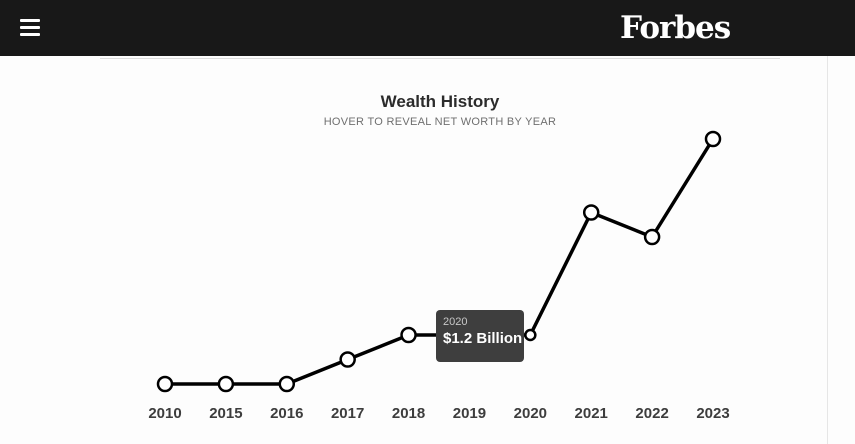  I want to click on chart-subtitle: HOVER TO REVEAL NET WORTH BY YEAR, so click(440, 122).